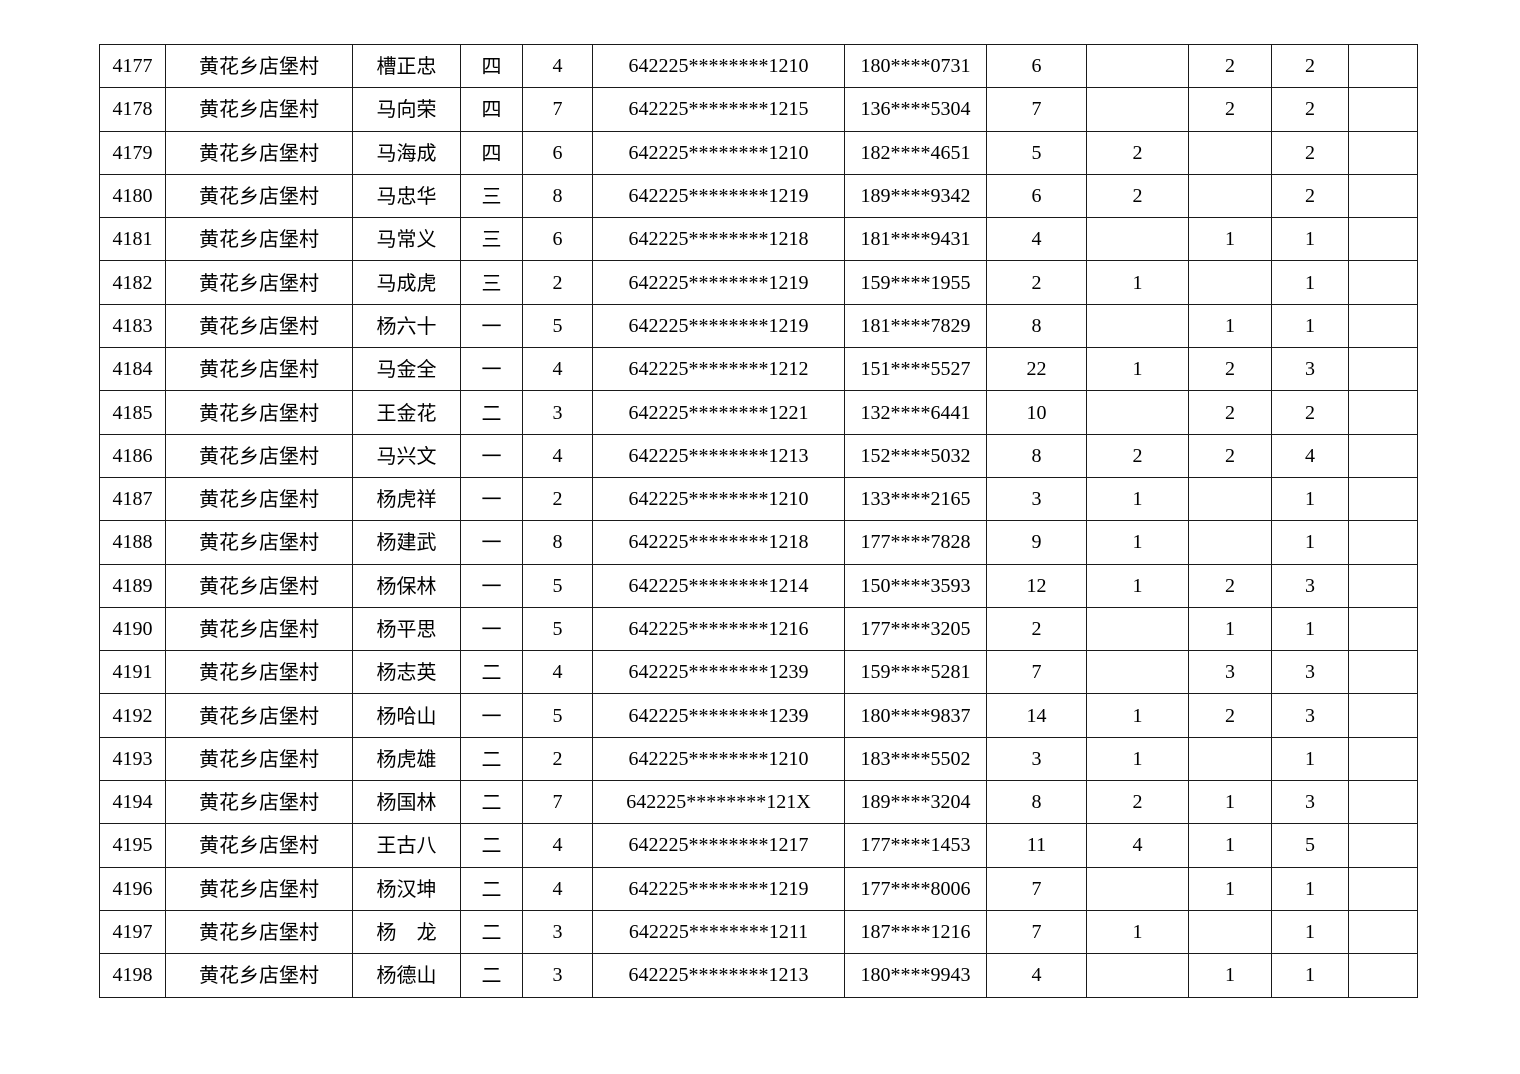  What do you see at coordinates (132, 239) in the screenshot?
I see `cell-sequence: 4181` at bounding box center [132, 239].